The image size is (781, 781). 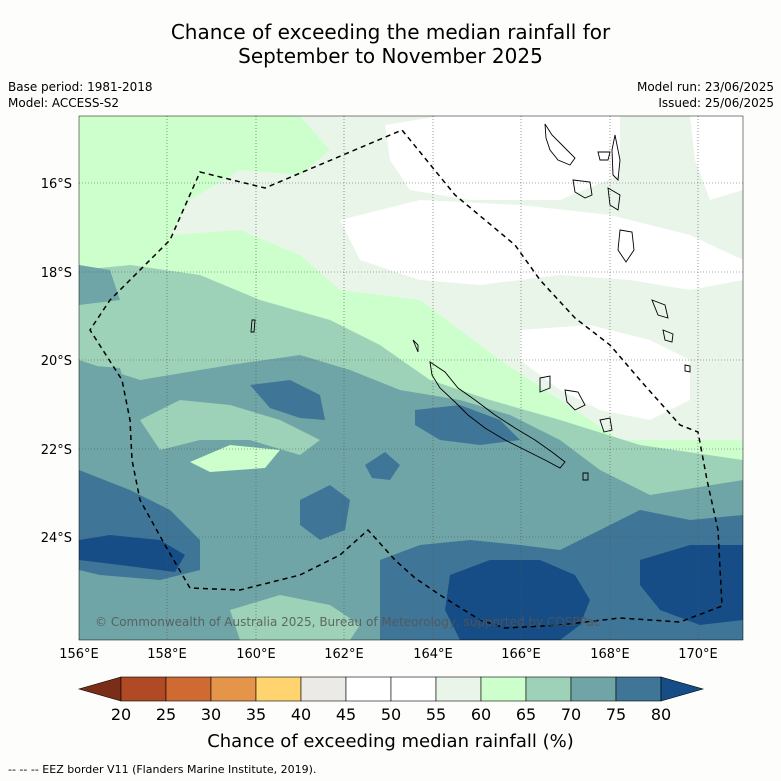 I want to click on colorbar-tick-label: 20, so click(x=121, y=714).